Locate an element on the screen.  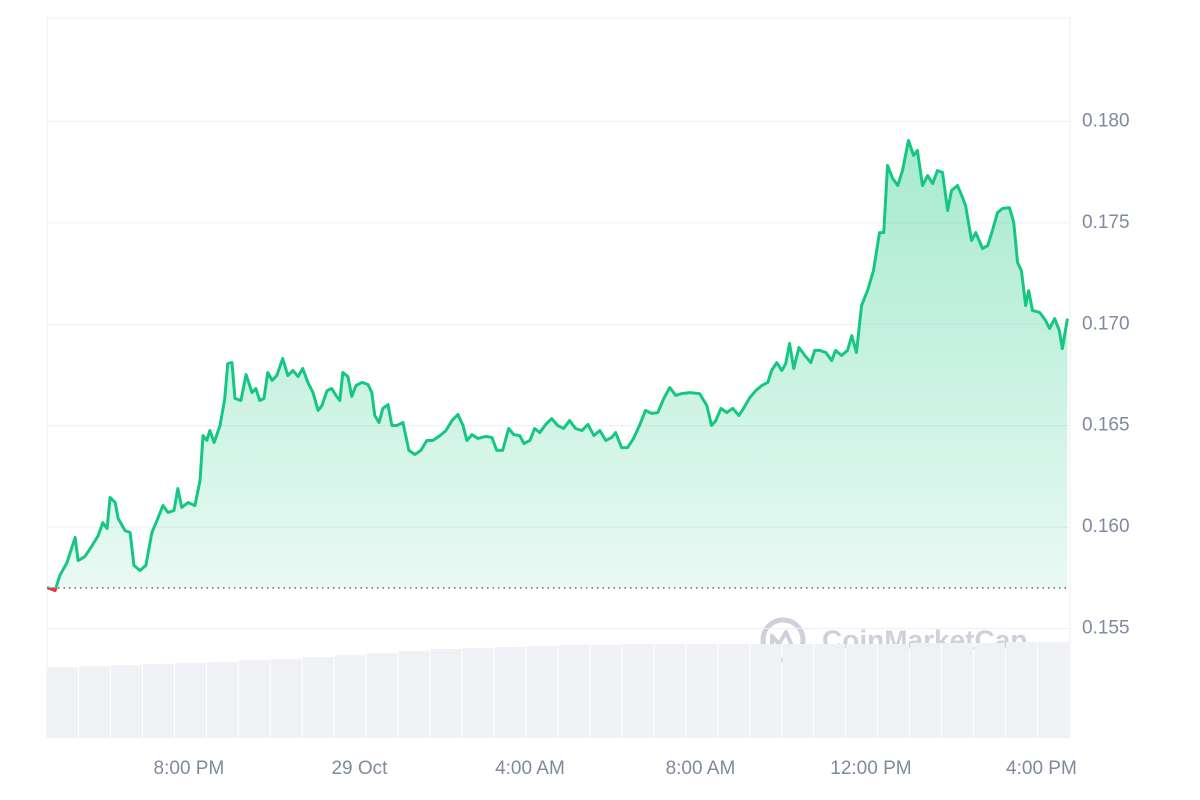
y-tick-label: 0.175 is located at coordinates (1106, 222).